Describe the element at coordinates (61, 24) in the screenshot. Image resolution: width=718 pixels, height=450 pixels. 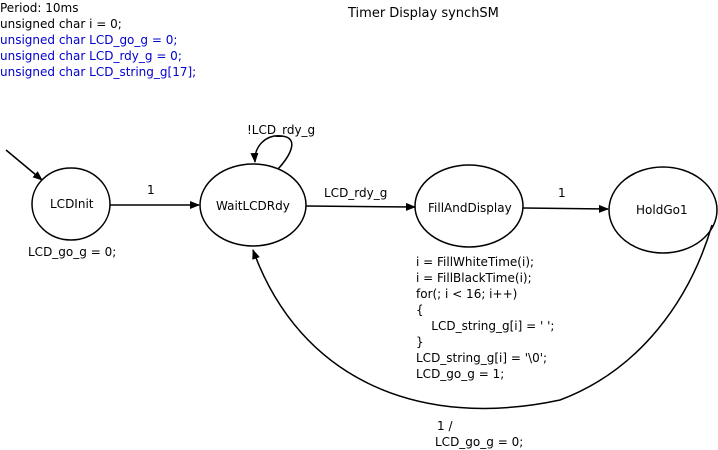
I see `local-declaration: unsigned char i = 0;` at that location.